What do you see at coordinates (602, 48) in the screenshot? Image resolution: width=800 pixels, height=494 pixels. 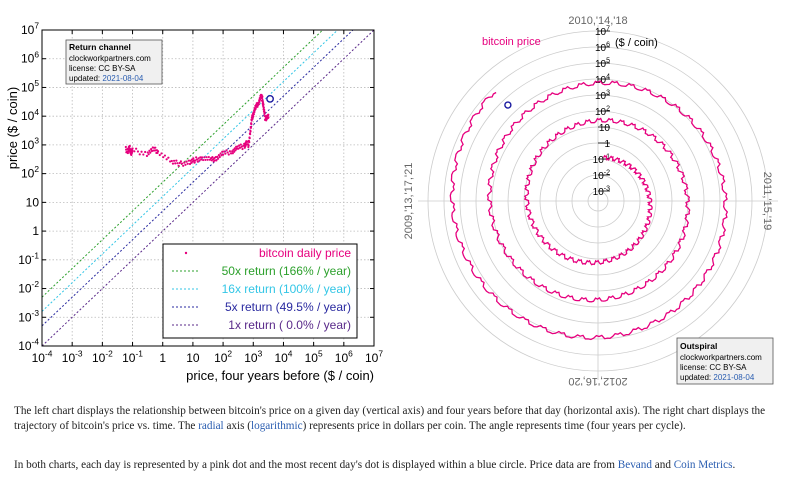 I see `radial-tick-label: 10⁶` at bounding box center [602, 48].